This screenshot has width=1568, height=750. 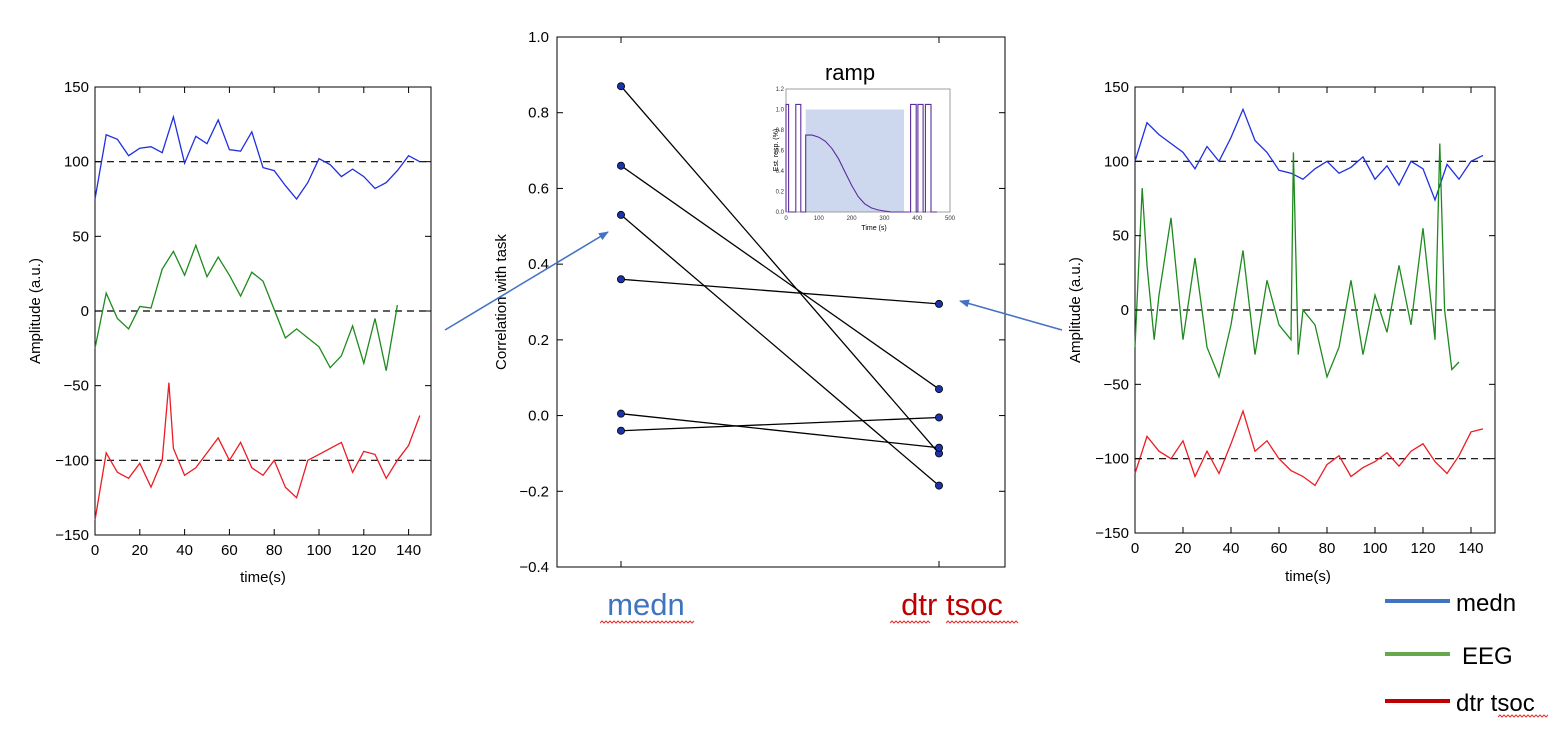 What do you see at coordinates (855, 160) in the screenshot?
I see `inset-shaded-region` at bounding box center [855, 160].